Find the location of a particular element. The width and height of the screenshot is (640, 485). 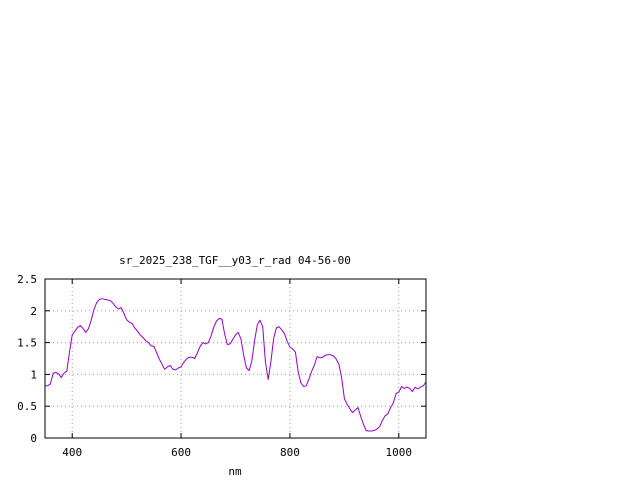

y-tick-label: 0 is located at coordinates (33, 438).